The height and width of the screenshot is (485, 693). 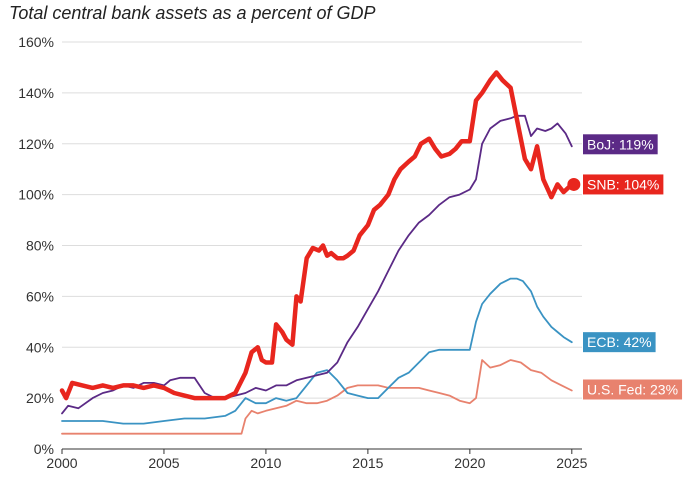 I want to click on x-tick-label: 2025, so click(x=571, y=463).